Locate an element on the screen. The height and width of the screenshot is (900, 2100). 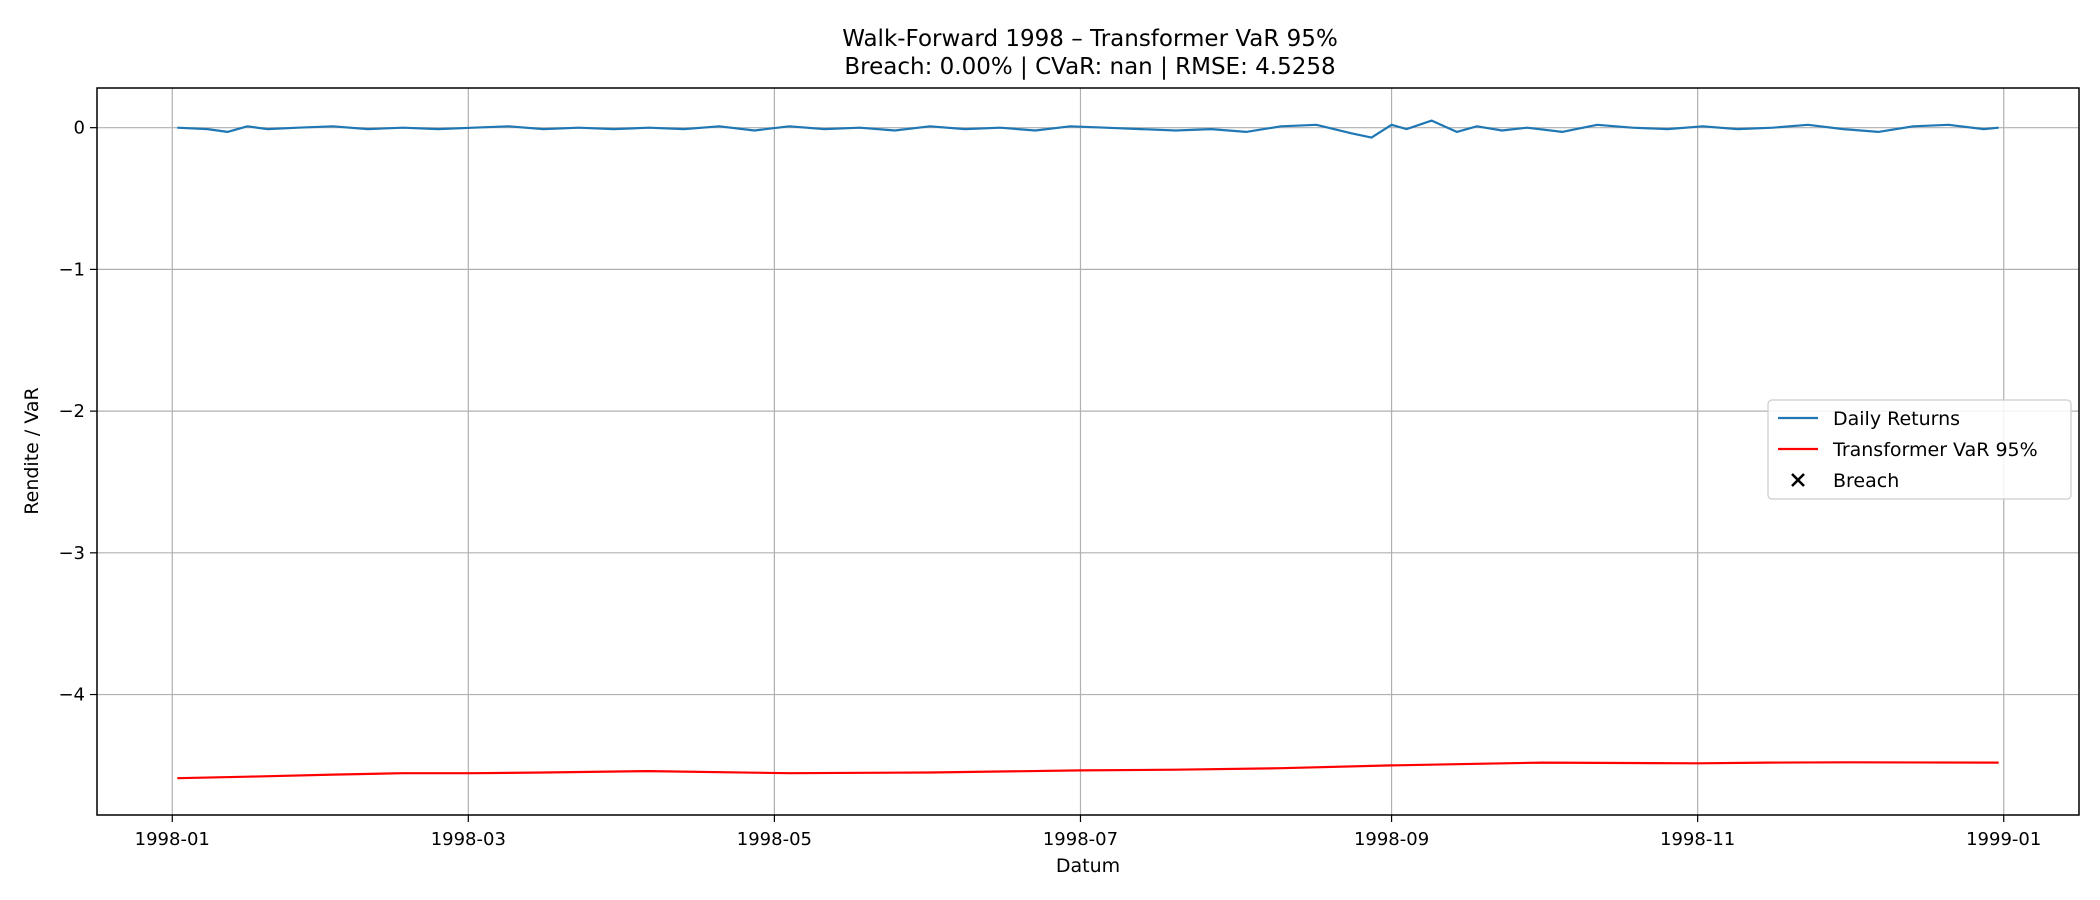
x-axis-label: Datum is located at coordinates (1088, 866).